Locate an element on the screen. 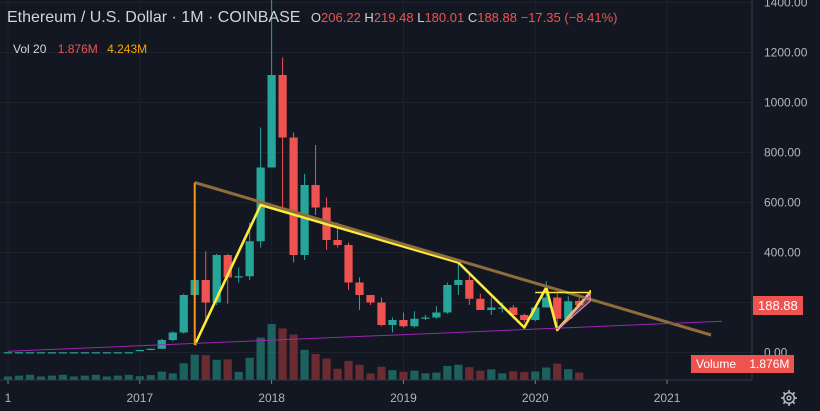 The height and width of the screenshot is (411, 820). volume-legend-label: Vol 20 is located at coordinates (30, 49).